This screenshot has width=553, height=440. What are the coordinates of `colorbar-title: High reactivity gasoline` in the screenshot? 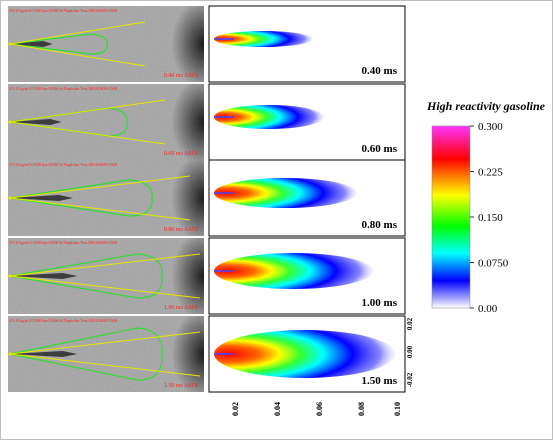 It's located at (486, 106).